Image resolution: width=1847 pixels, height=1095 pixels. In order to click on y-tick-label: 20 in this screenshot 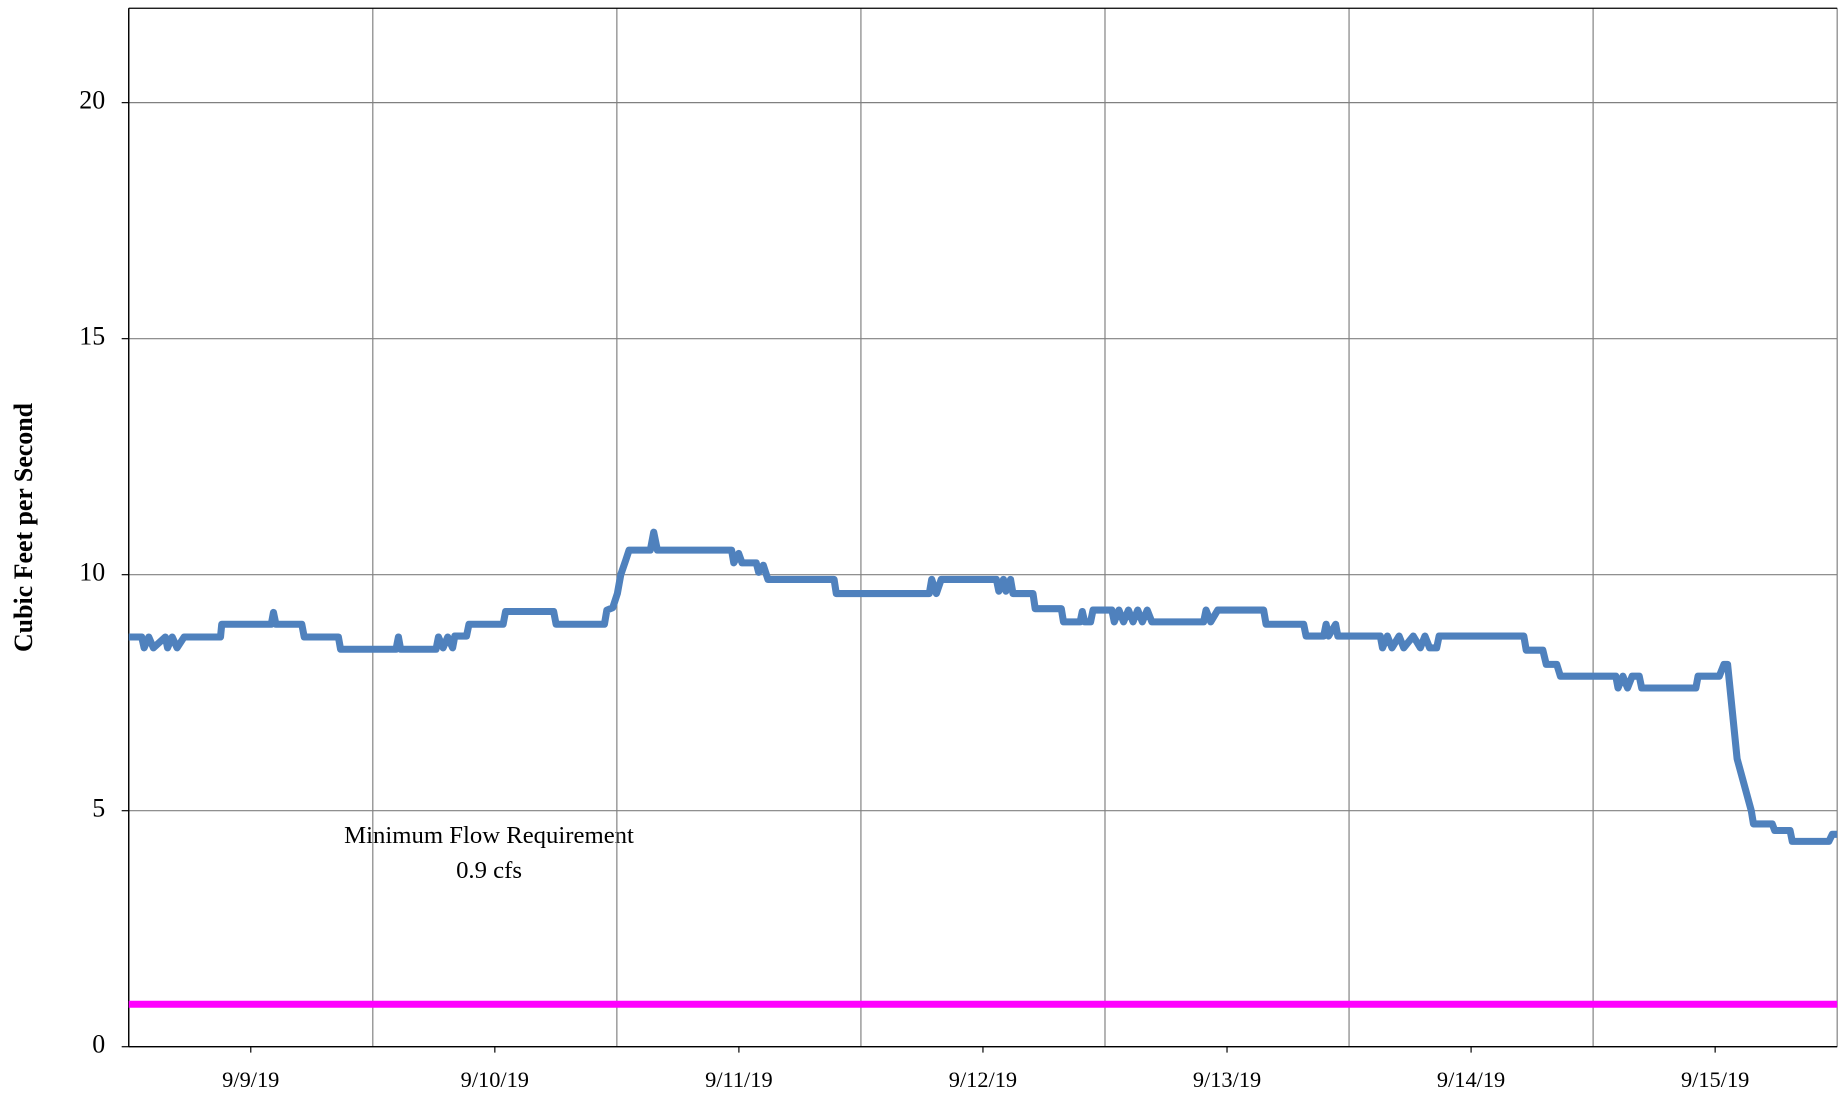, I will do `click(92, 100)`.